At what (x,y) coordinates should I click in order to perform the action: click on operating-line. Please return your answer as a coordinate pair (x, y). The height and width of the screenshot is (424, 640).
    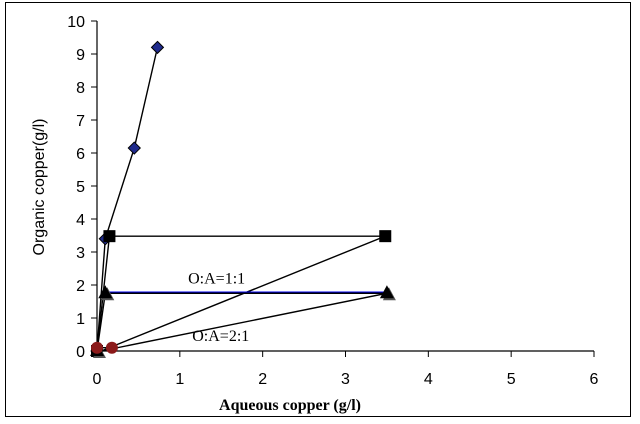
    Looking at the image, I should click on (244, 322).